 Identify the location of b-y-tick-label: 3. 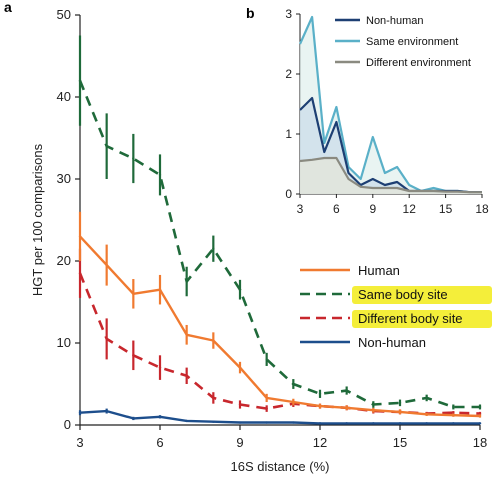
(288, 14).